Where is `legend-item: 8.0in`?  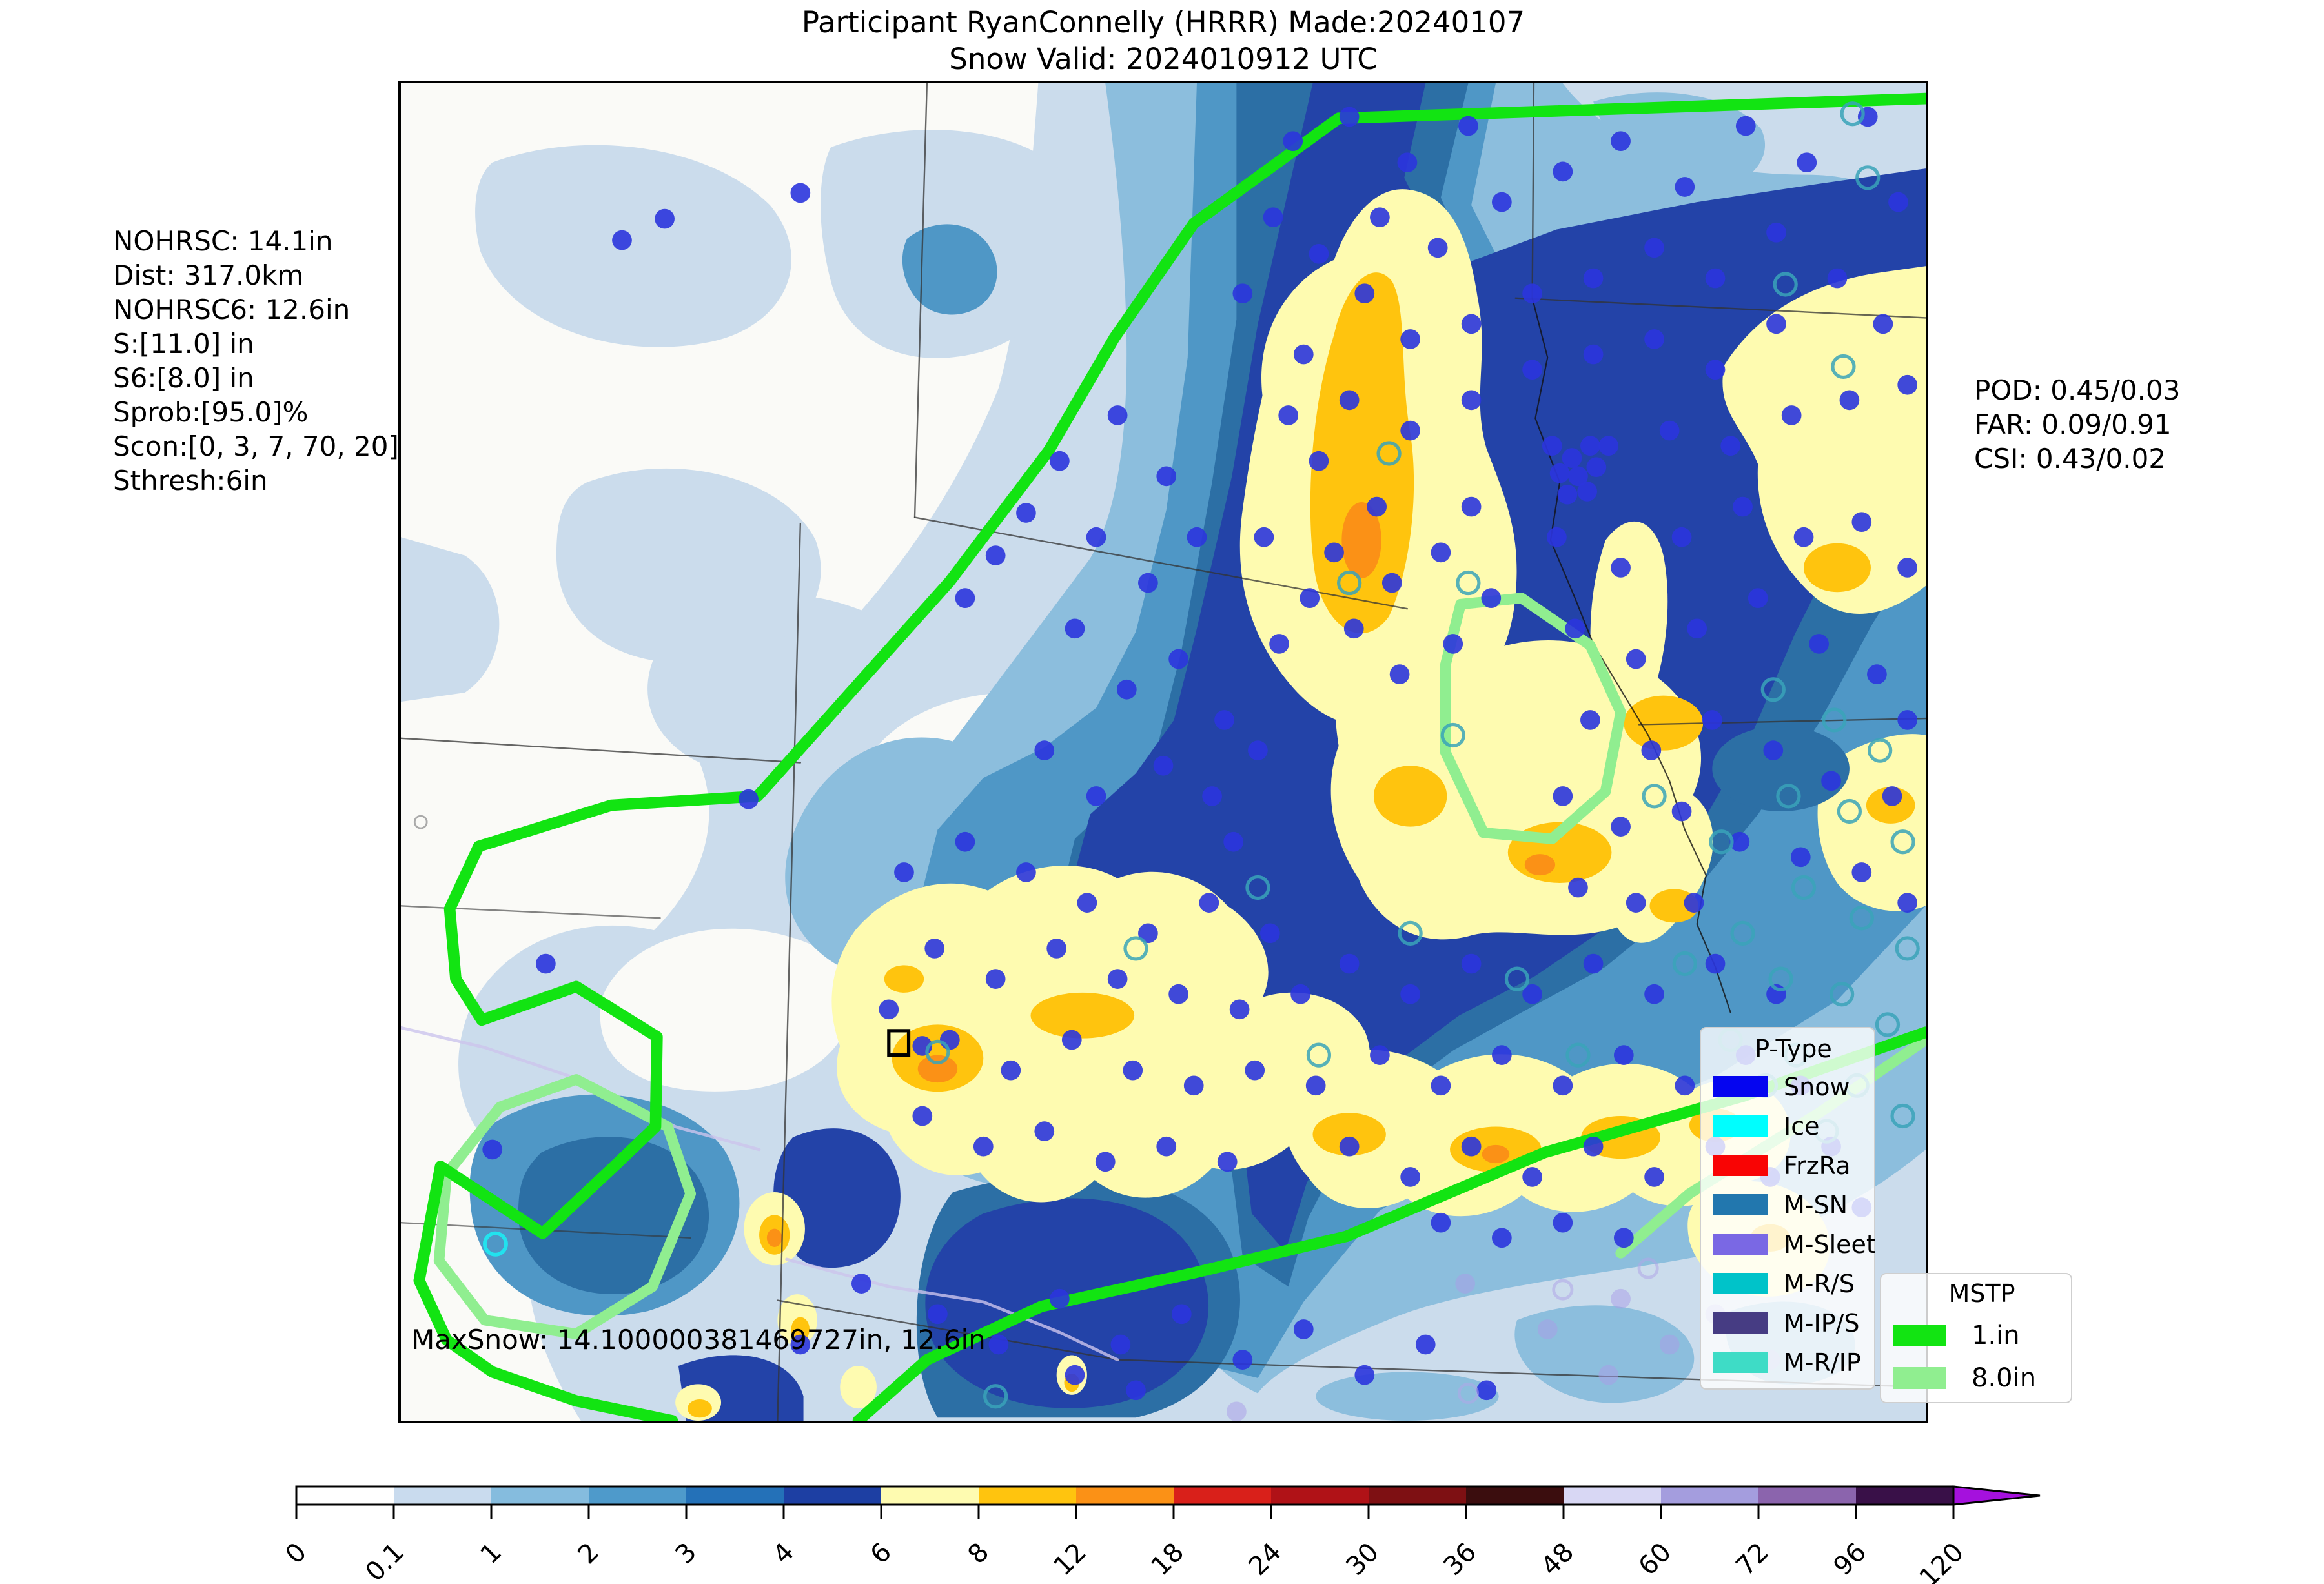
legend-item: 8.0in is located at coordinates (1982, 1378).